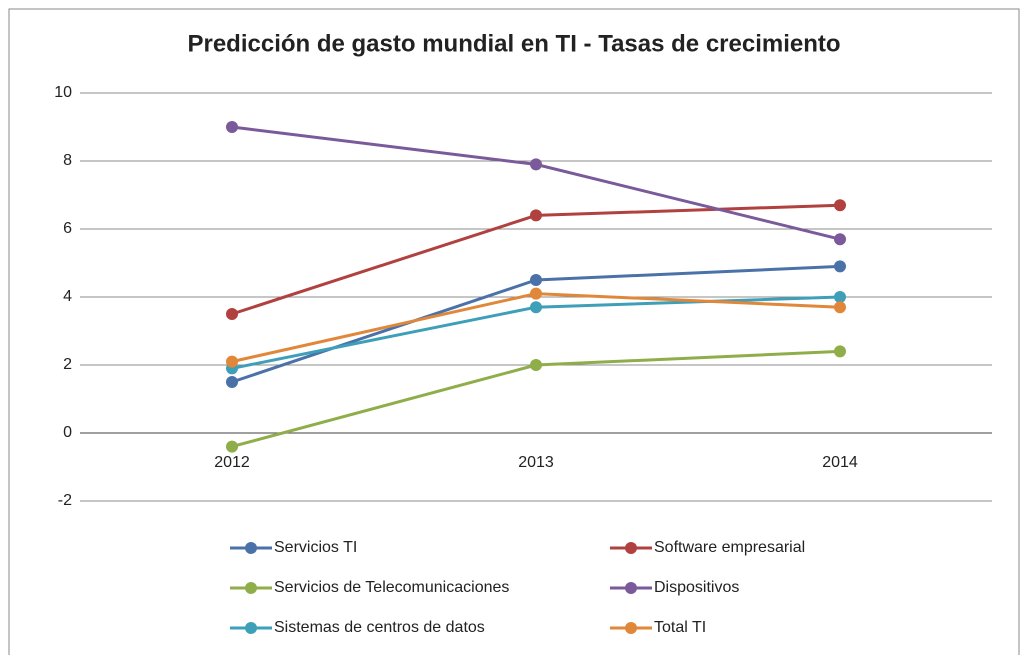 This screenshot has height=655, width=1028. I want to click on y-tick-label: 6, so click(67, 228).